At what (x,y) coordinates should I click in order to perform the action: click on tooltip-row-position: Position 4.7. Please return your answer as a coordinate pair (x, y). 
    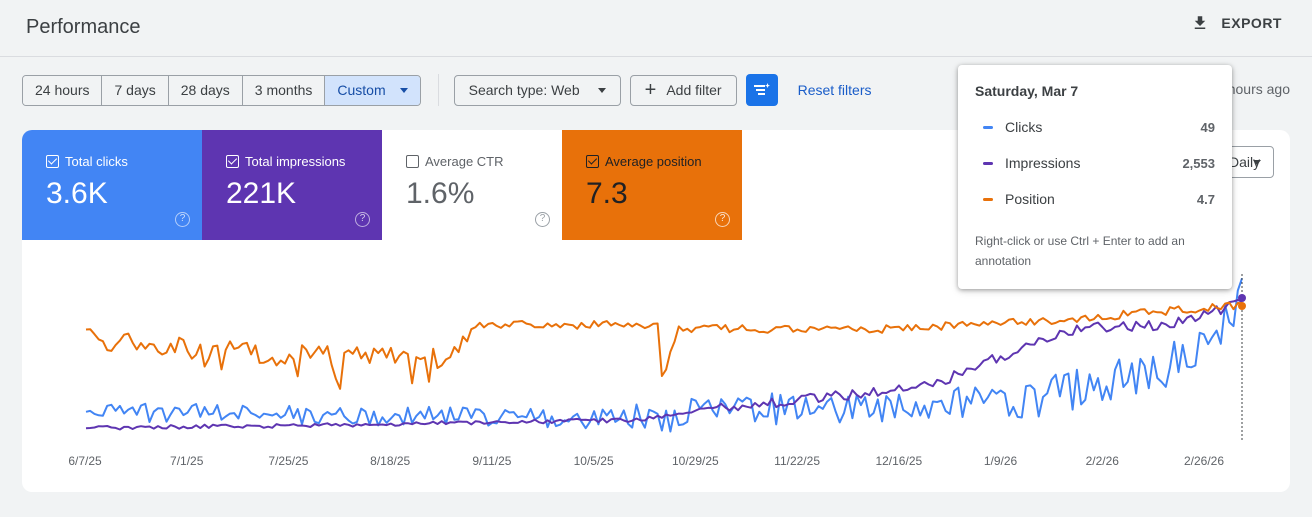
    Looking at the image, I should click on (1095, 199).